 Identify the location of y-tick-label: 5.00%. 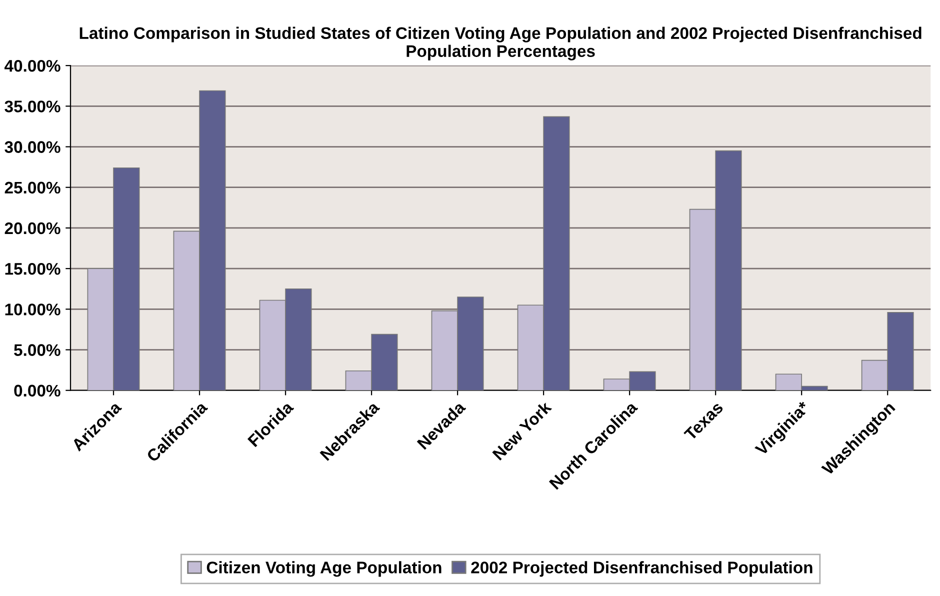
(37, 350).